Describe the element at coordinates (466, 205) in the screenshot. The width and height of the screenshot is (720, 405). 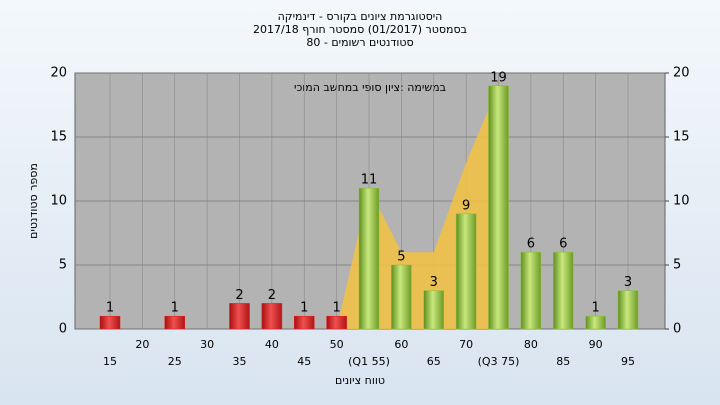
I see `data-label: 9` at that location.